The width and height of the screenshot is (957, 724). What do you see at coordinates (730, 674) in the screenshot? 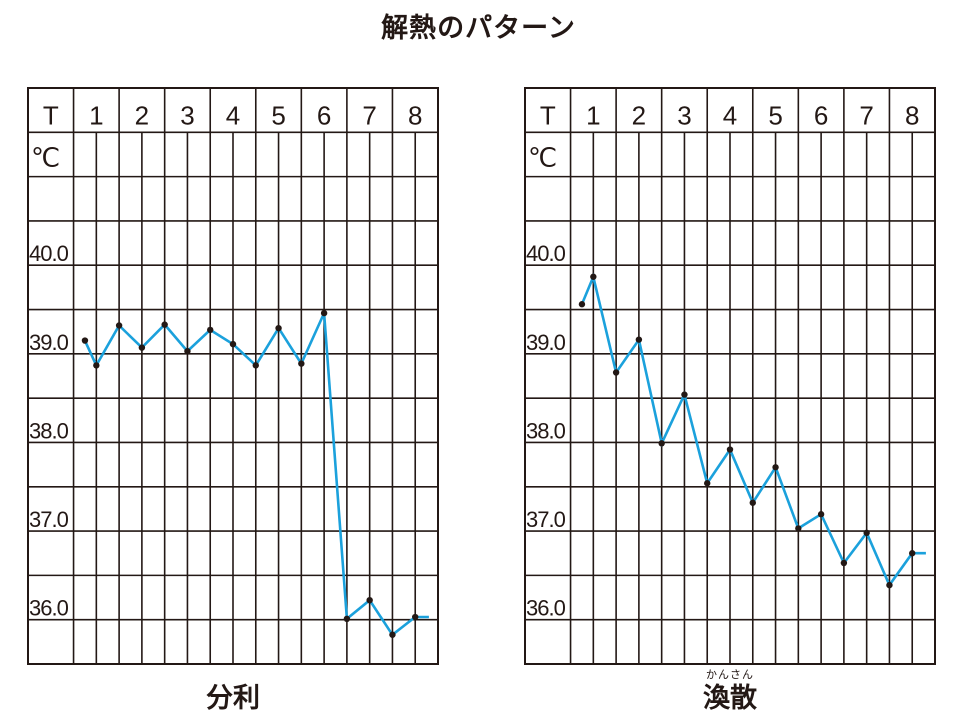
I see `chart-title-ruby-kansan: かんさん` at bounding box center [730, 674].